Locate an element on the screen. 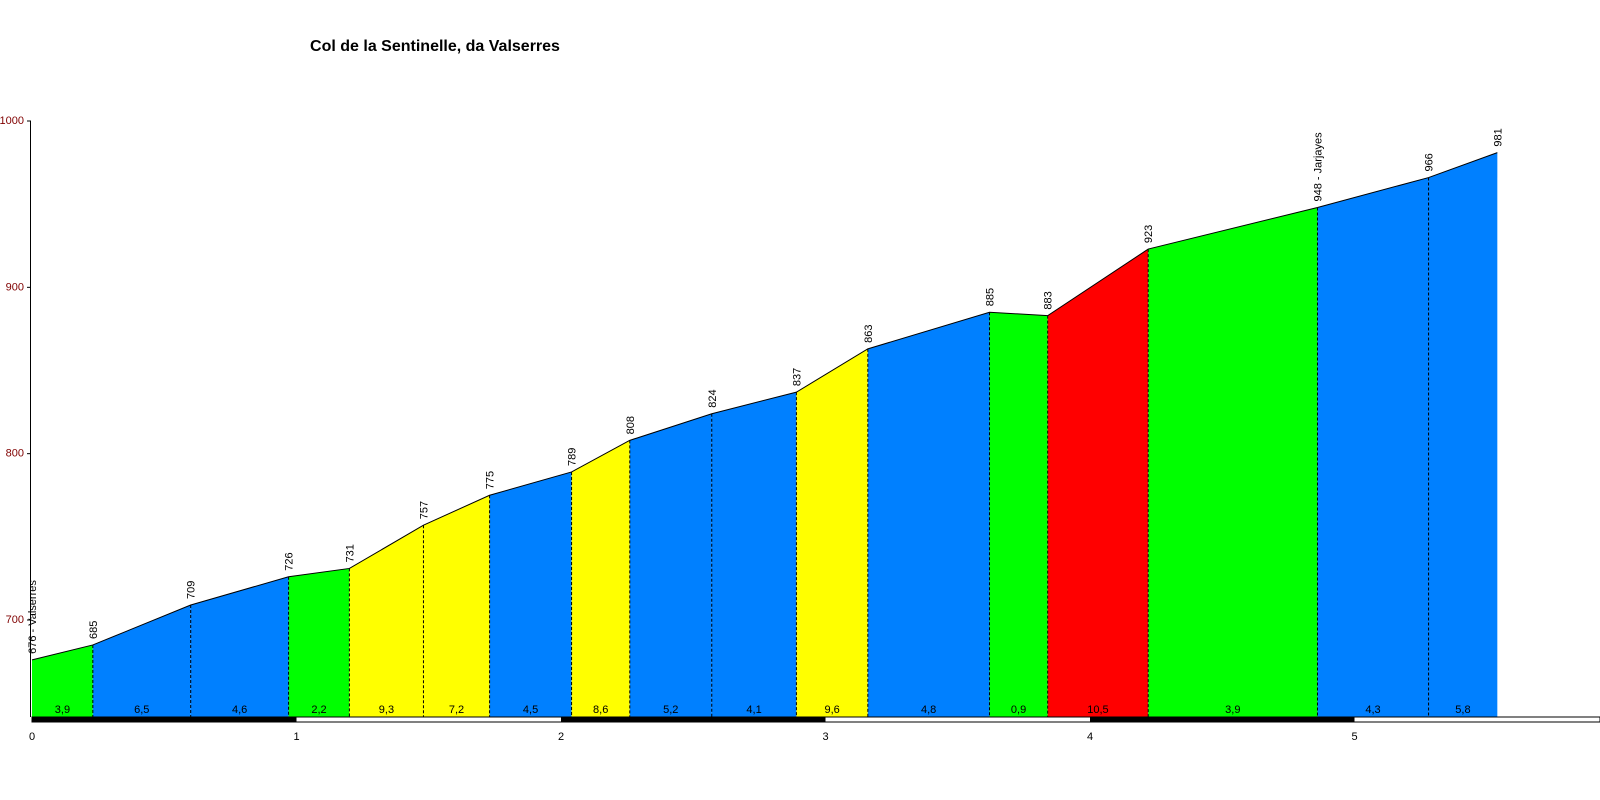  point-elevation-label-15: 948 - Jarjayes is located at coordinates (1318, 167).